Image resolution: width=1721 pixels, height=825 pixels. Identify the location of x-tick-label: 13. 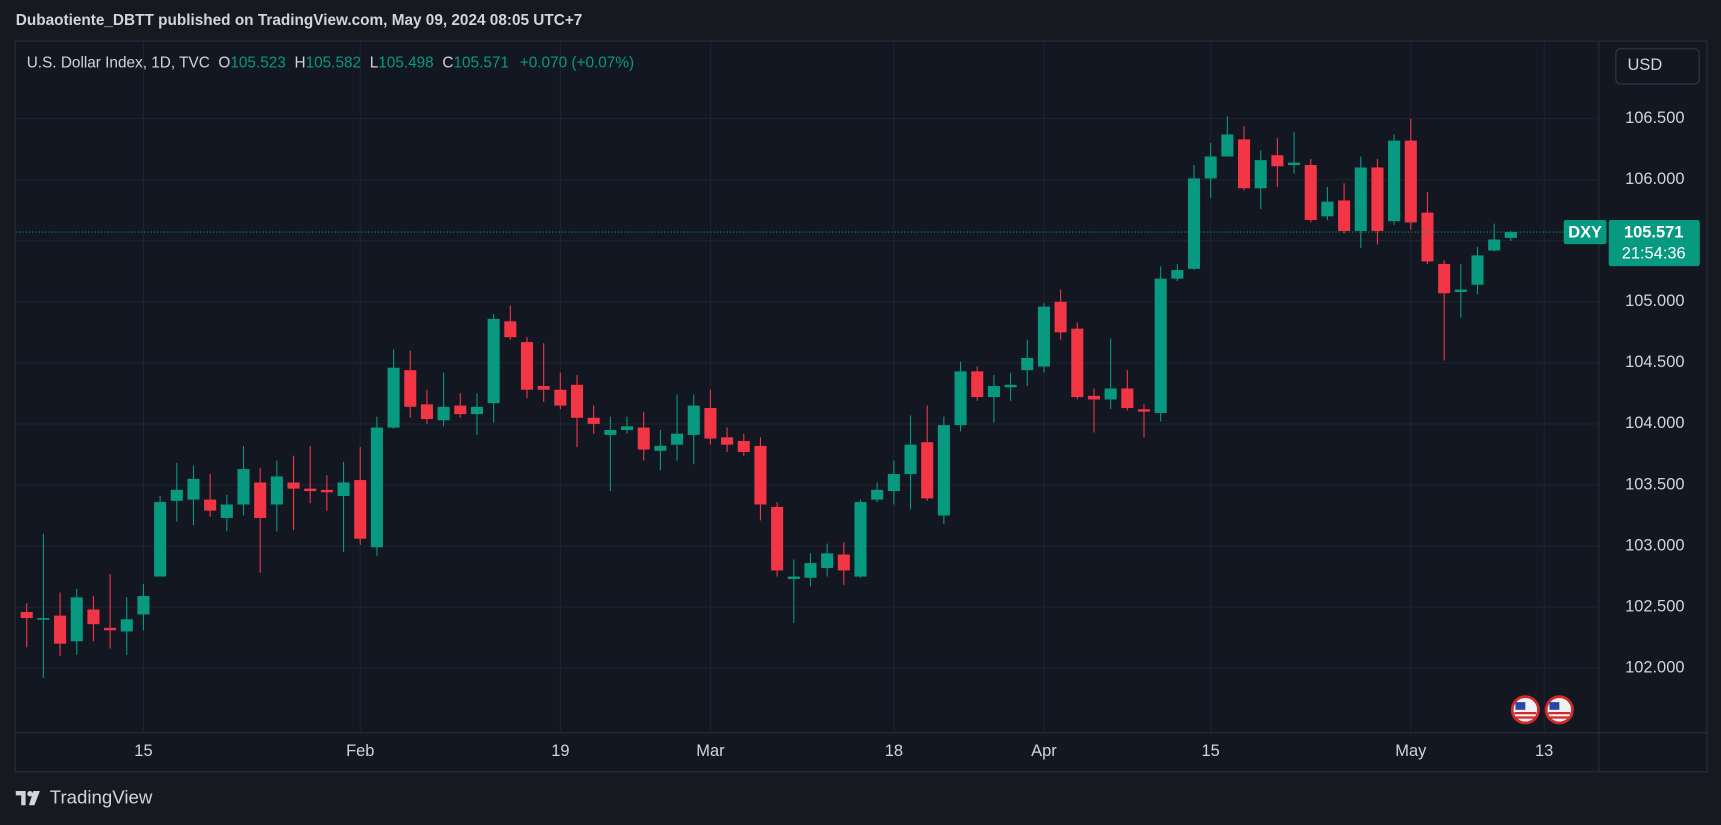
(1544, 751).